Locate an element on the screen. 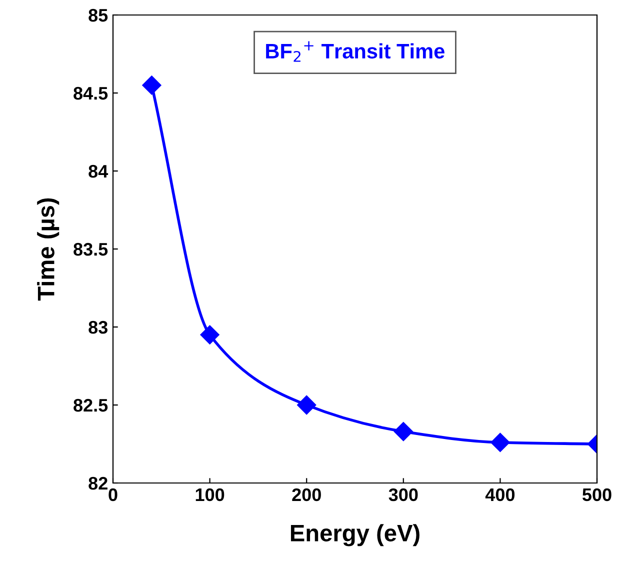  x-tick-label: 100 is located at coordinates (210, 495).